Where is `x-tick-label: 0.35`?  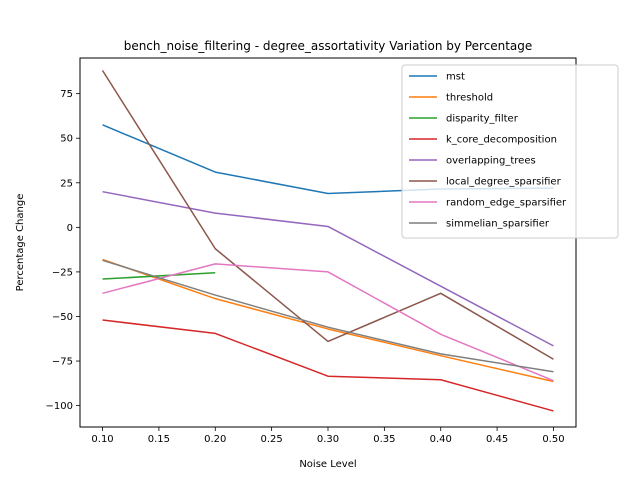 x-tick-label: 0.35 is located at coordinates (384, 439).